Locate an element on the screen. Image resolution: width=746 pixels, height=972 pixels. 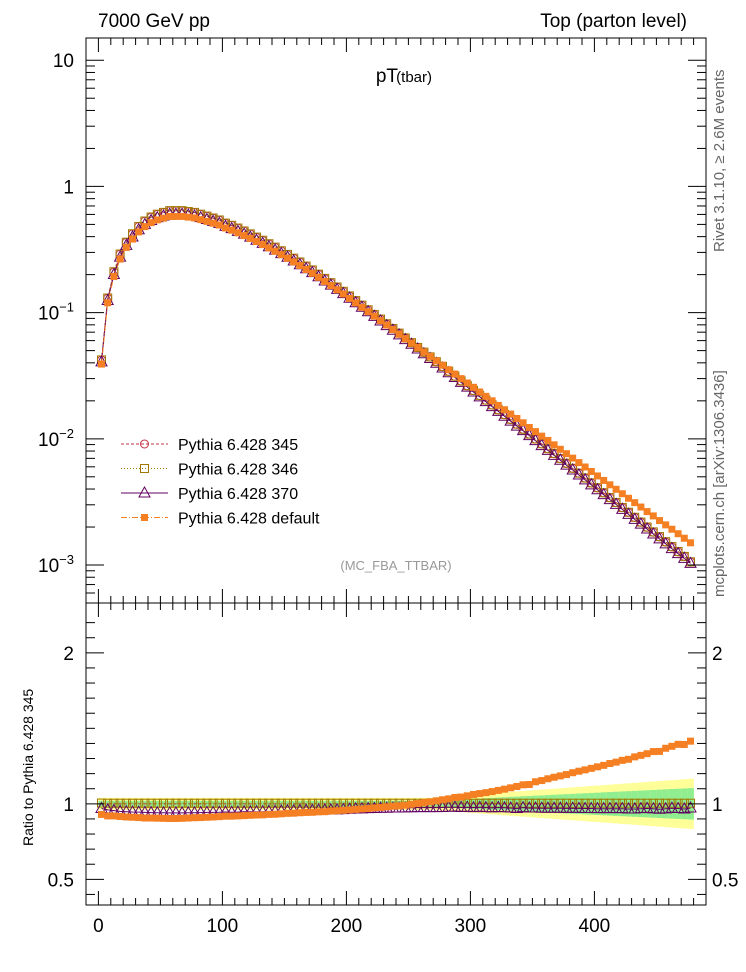
chart-title-sub: (tbar) is located at coordinates (414, 77).